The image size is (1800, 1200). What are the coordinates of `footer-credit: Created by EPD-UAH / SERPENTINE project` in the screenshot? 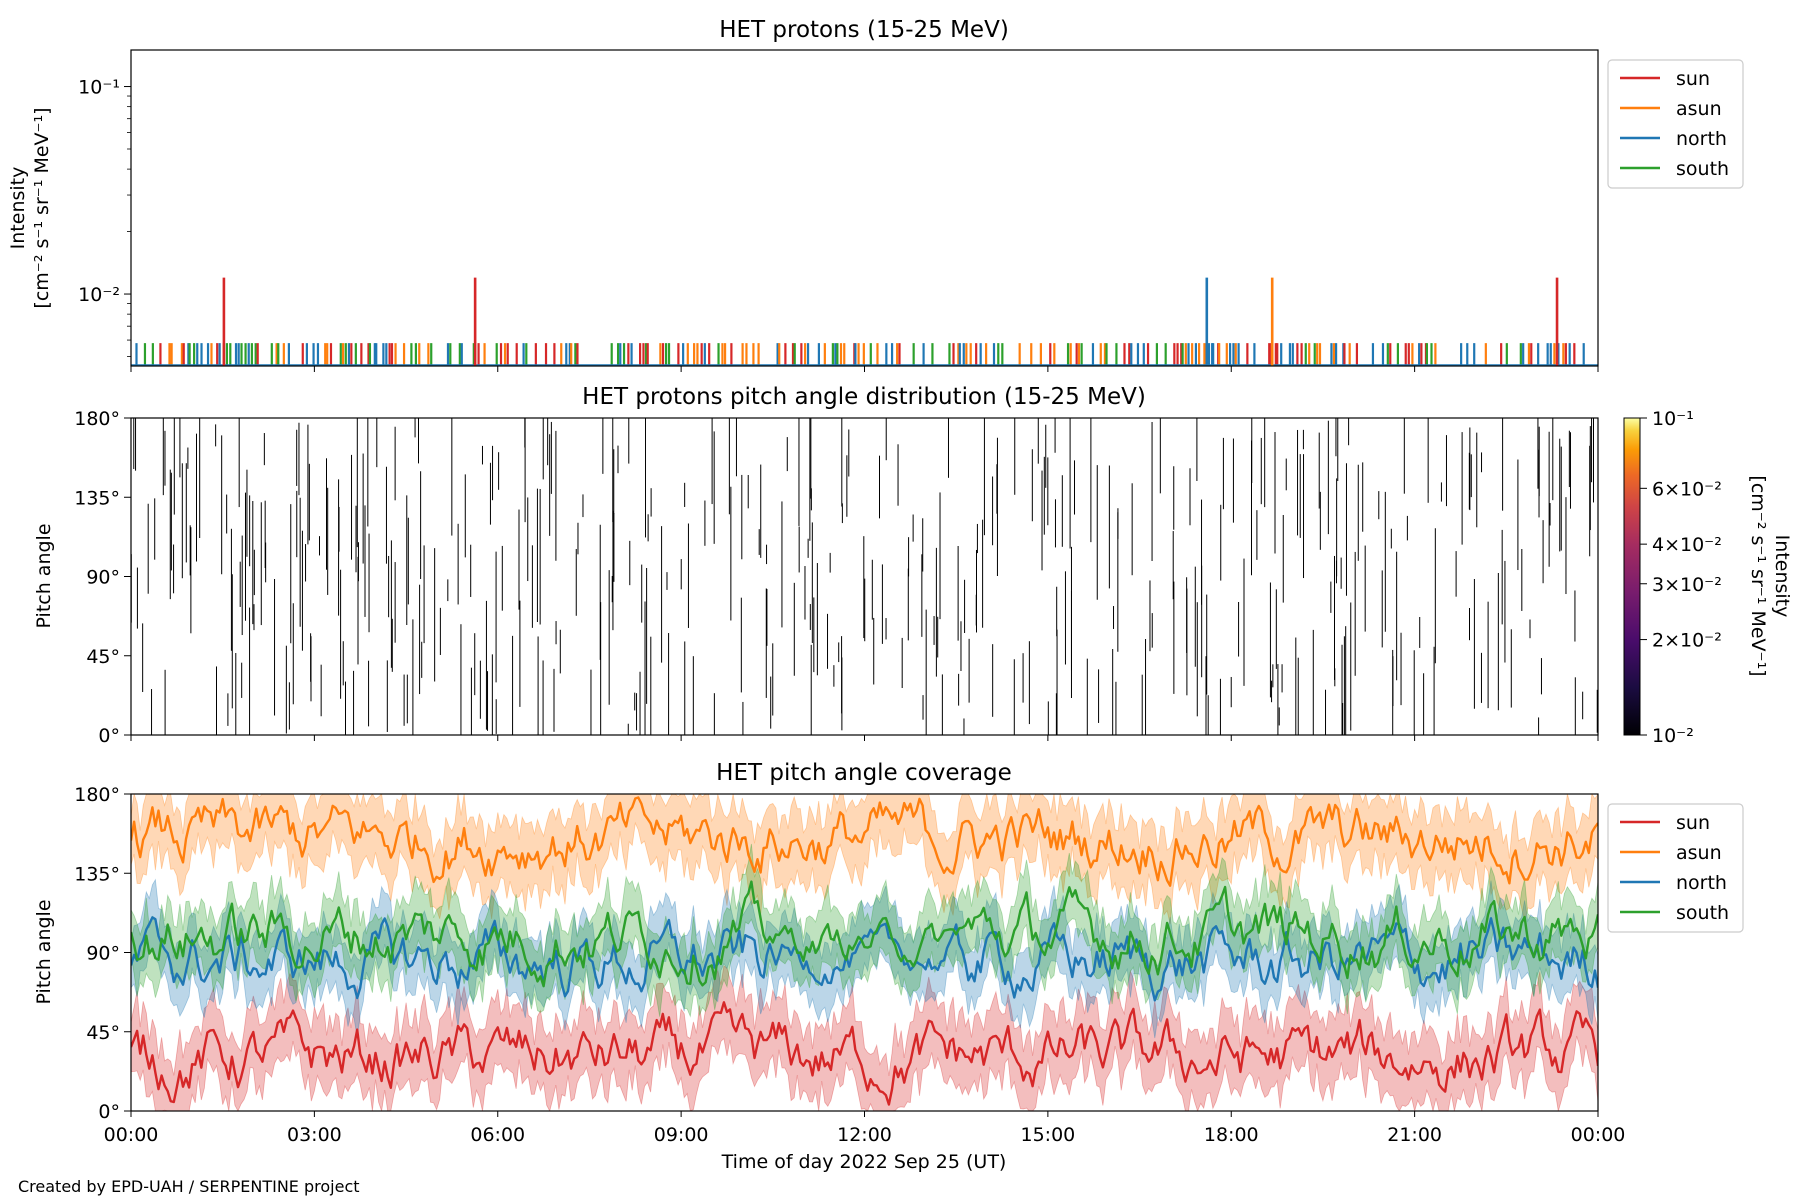 It's located at (189, 1186).